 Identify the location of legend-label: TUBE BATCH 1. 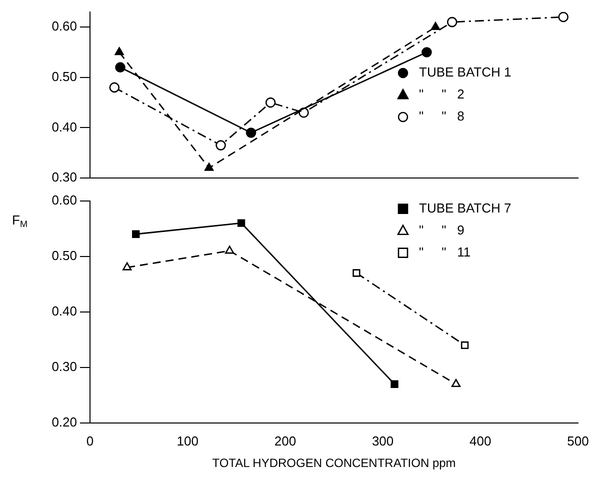
(465, 72).